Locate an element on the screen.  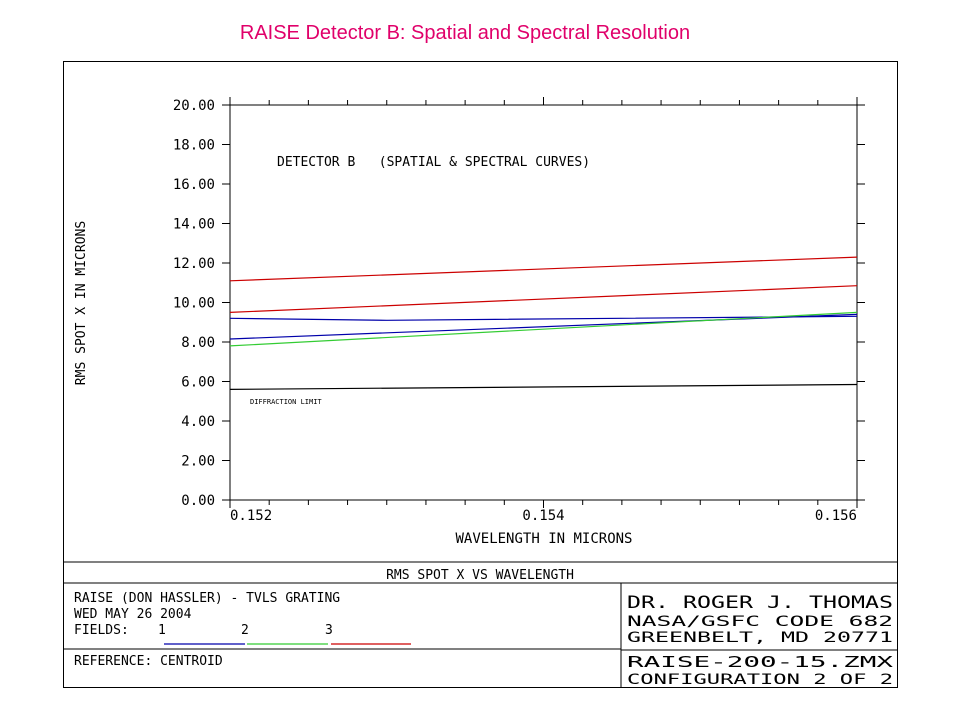
author-text: DR. ROGER J. THOMAS is located at coordinates (760, 603).